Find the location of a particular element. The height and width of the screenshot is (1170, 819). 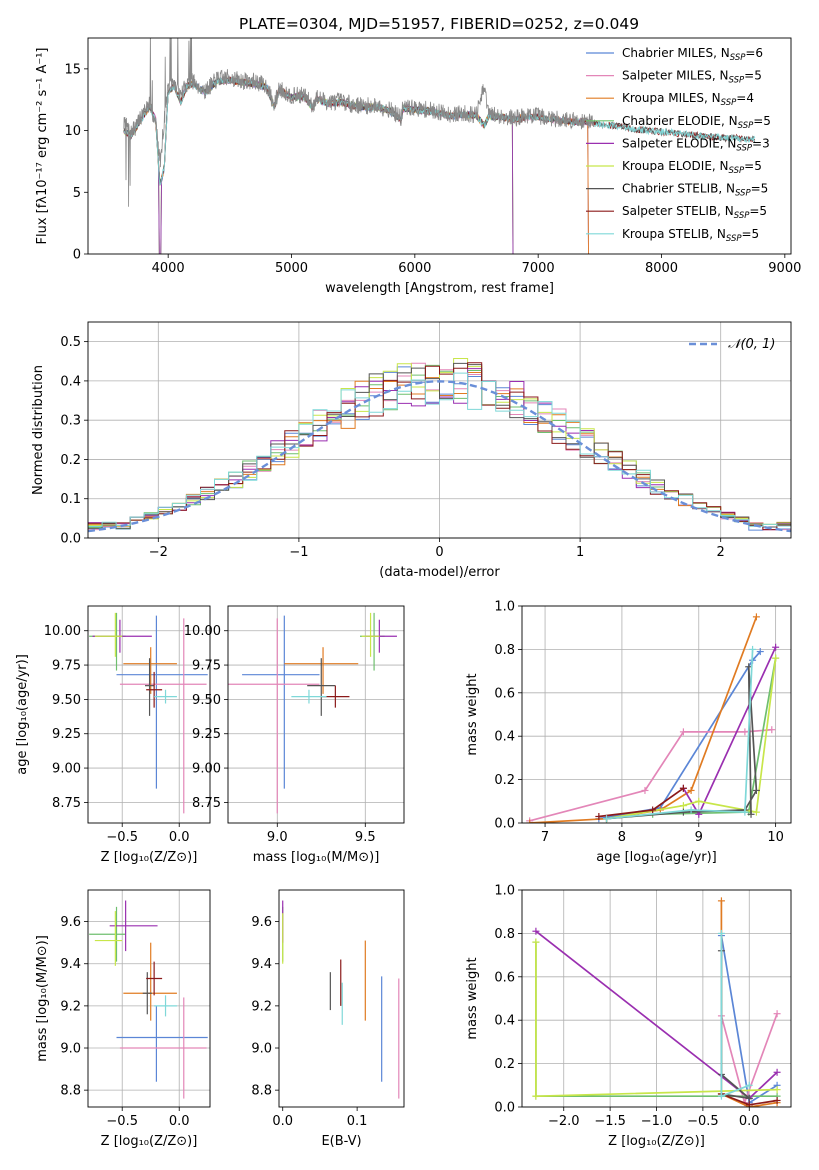

x-tick-label: 8 is located at coordinates (622, 837).